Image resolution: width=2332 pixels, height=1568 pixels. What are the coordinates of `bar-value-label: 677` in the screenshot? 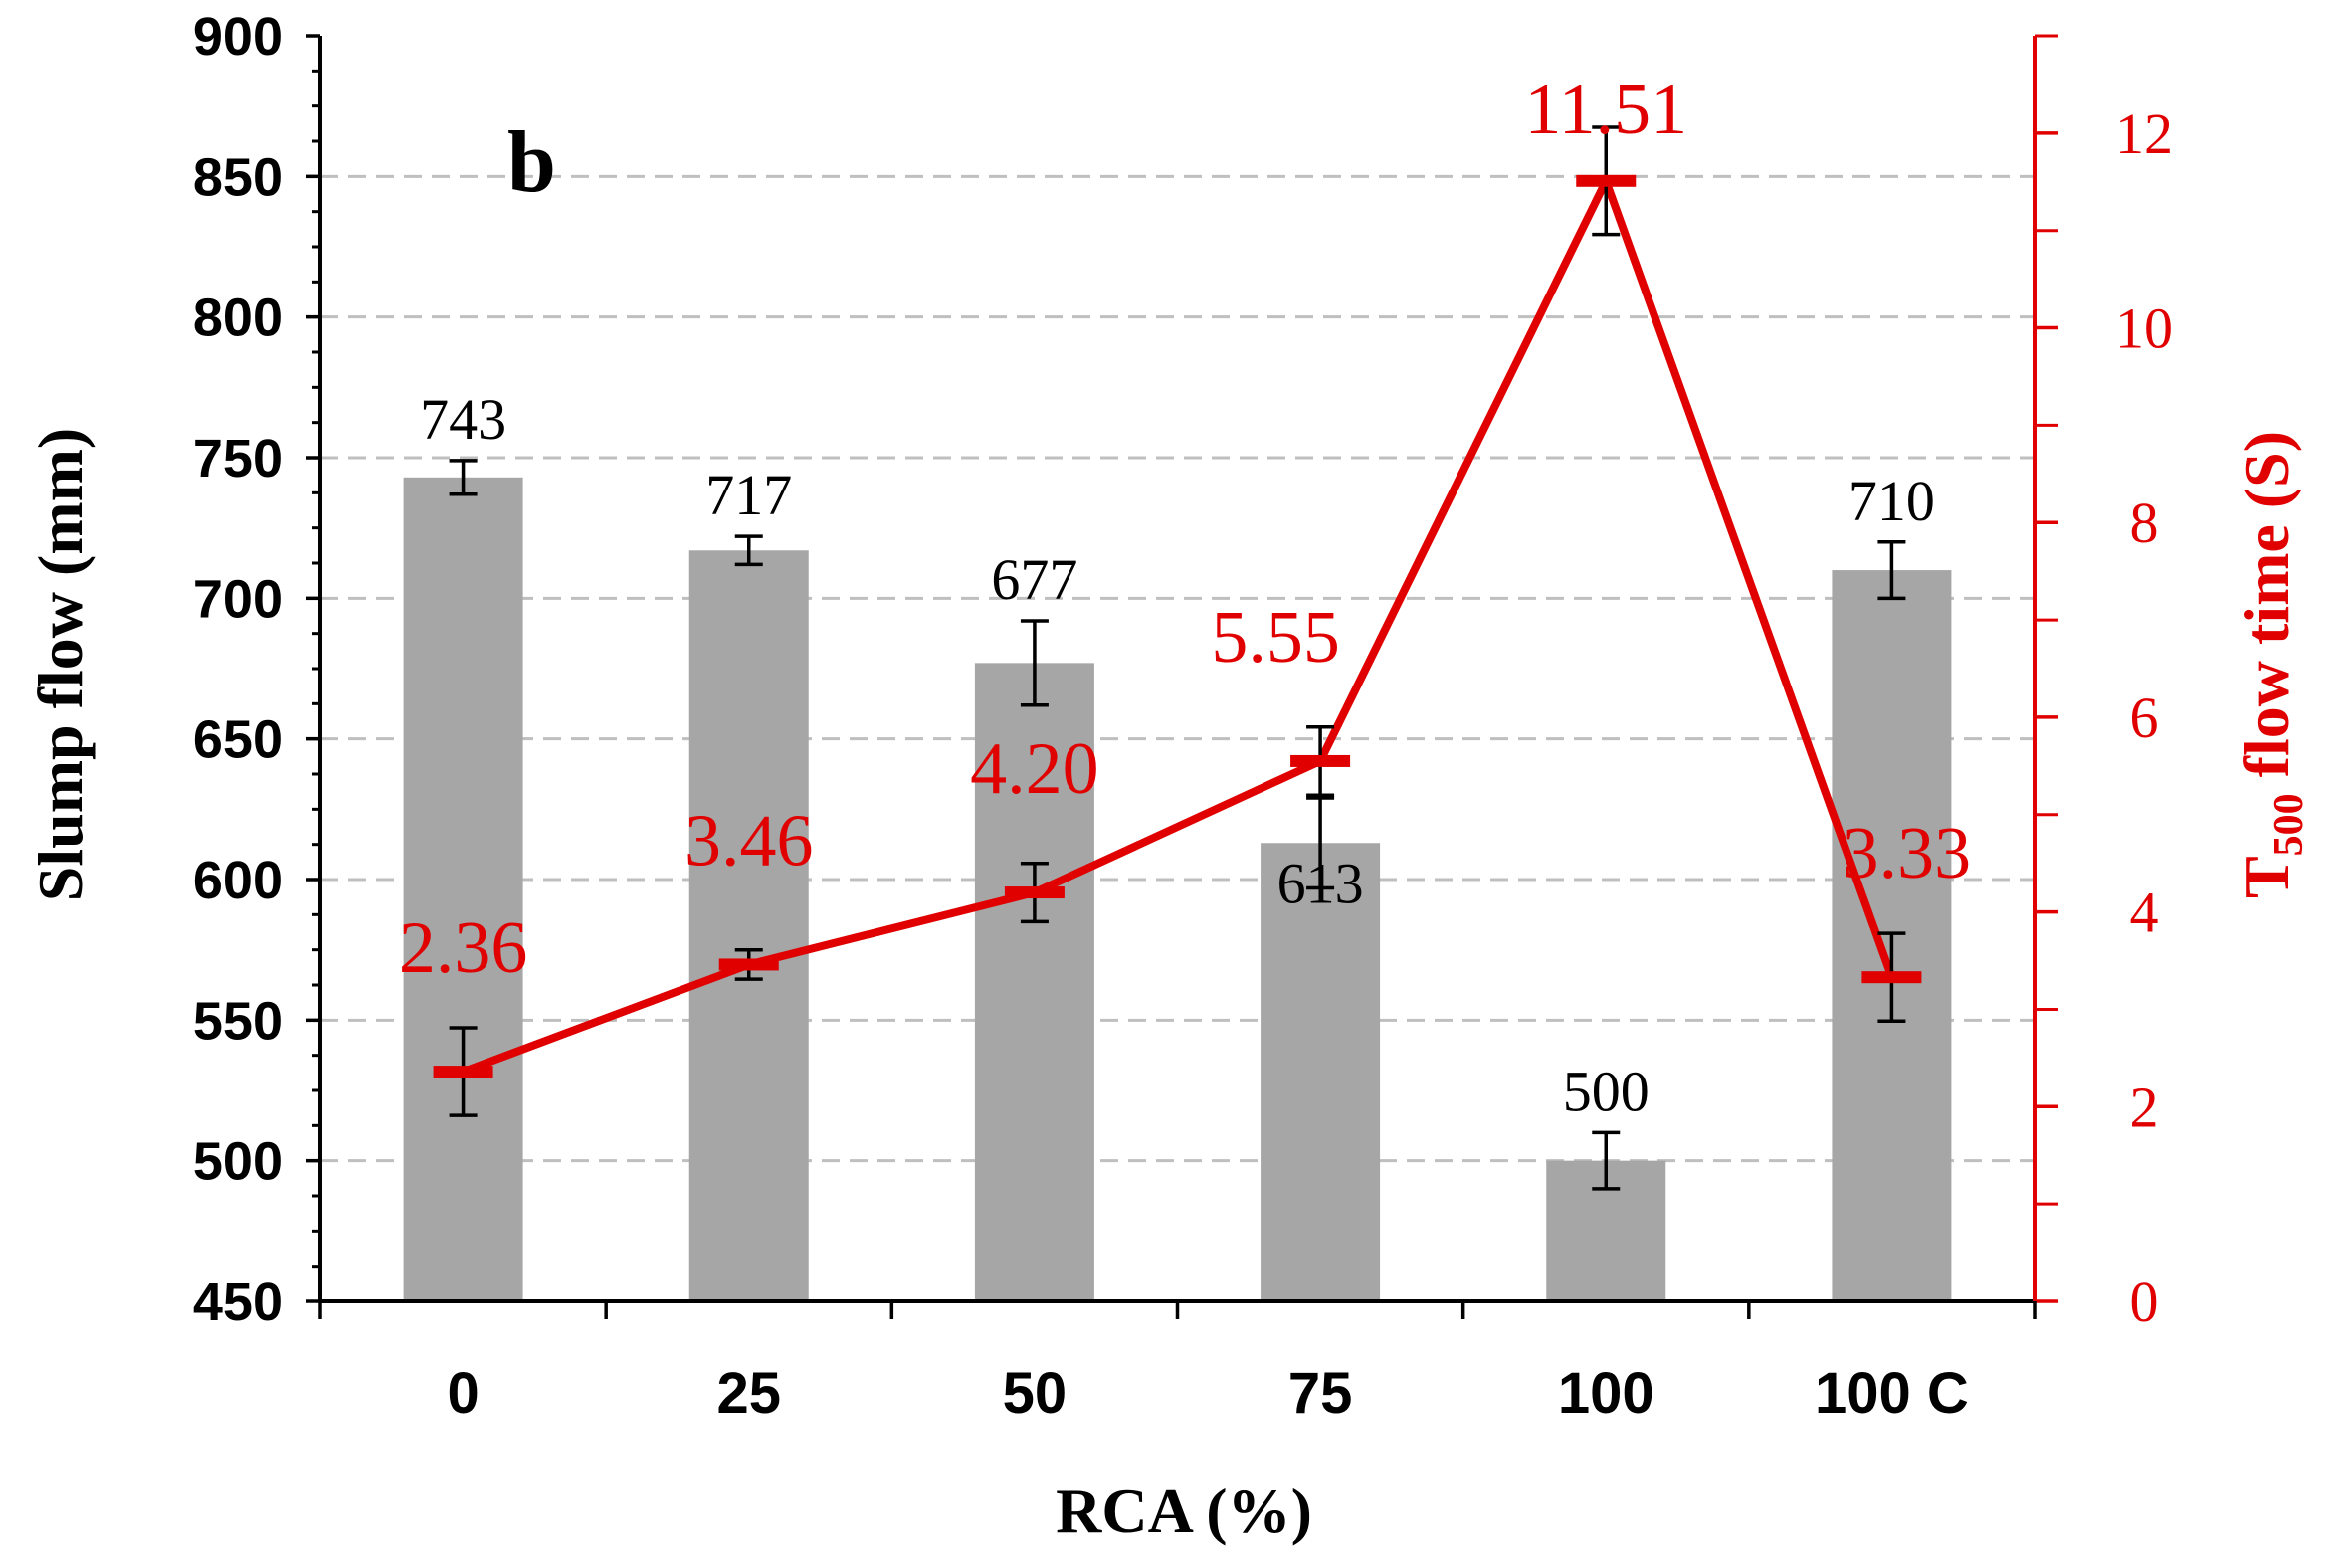 It's located at (1034, 579).